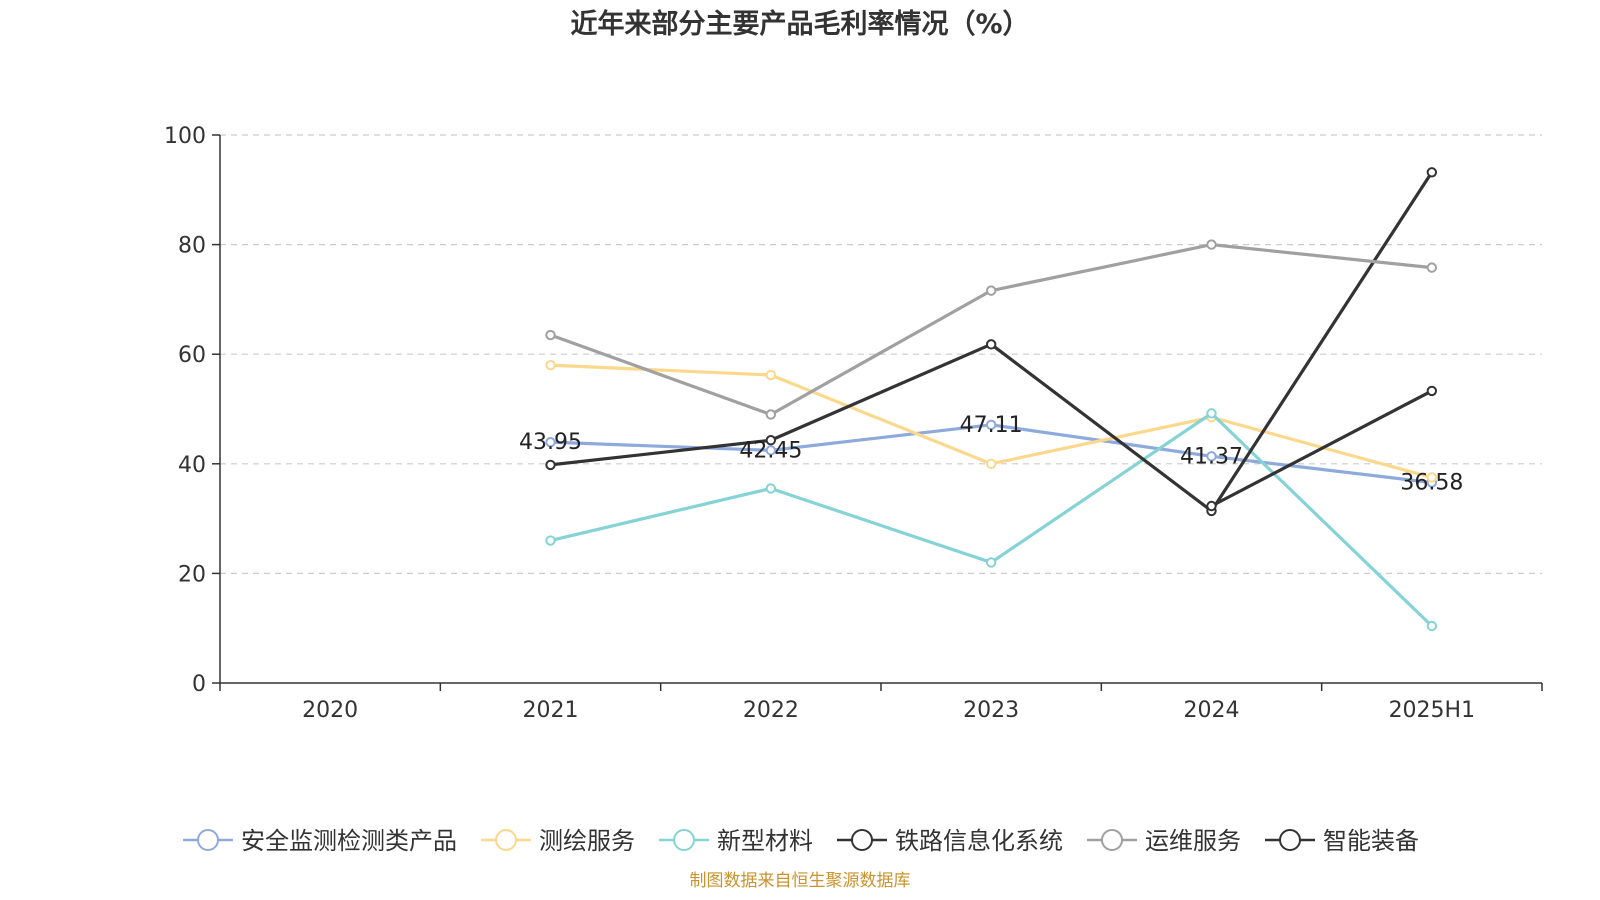 The width and height of the screenshot is (1600, 900). I want to click on x-tick-label: 2024, so click(1212, 710).